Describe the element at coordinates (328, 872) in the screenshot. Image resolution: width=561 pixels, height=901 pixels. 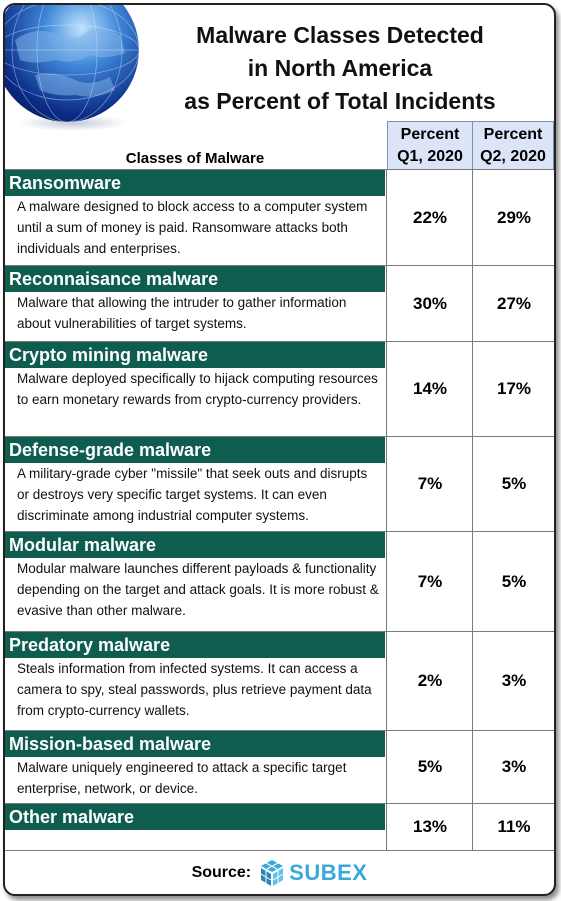
I see `subex-logo-text: SUBEX` at that location.